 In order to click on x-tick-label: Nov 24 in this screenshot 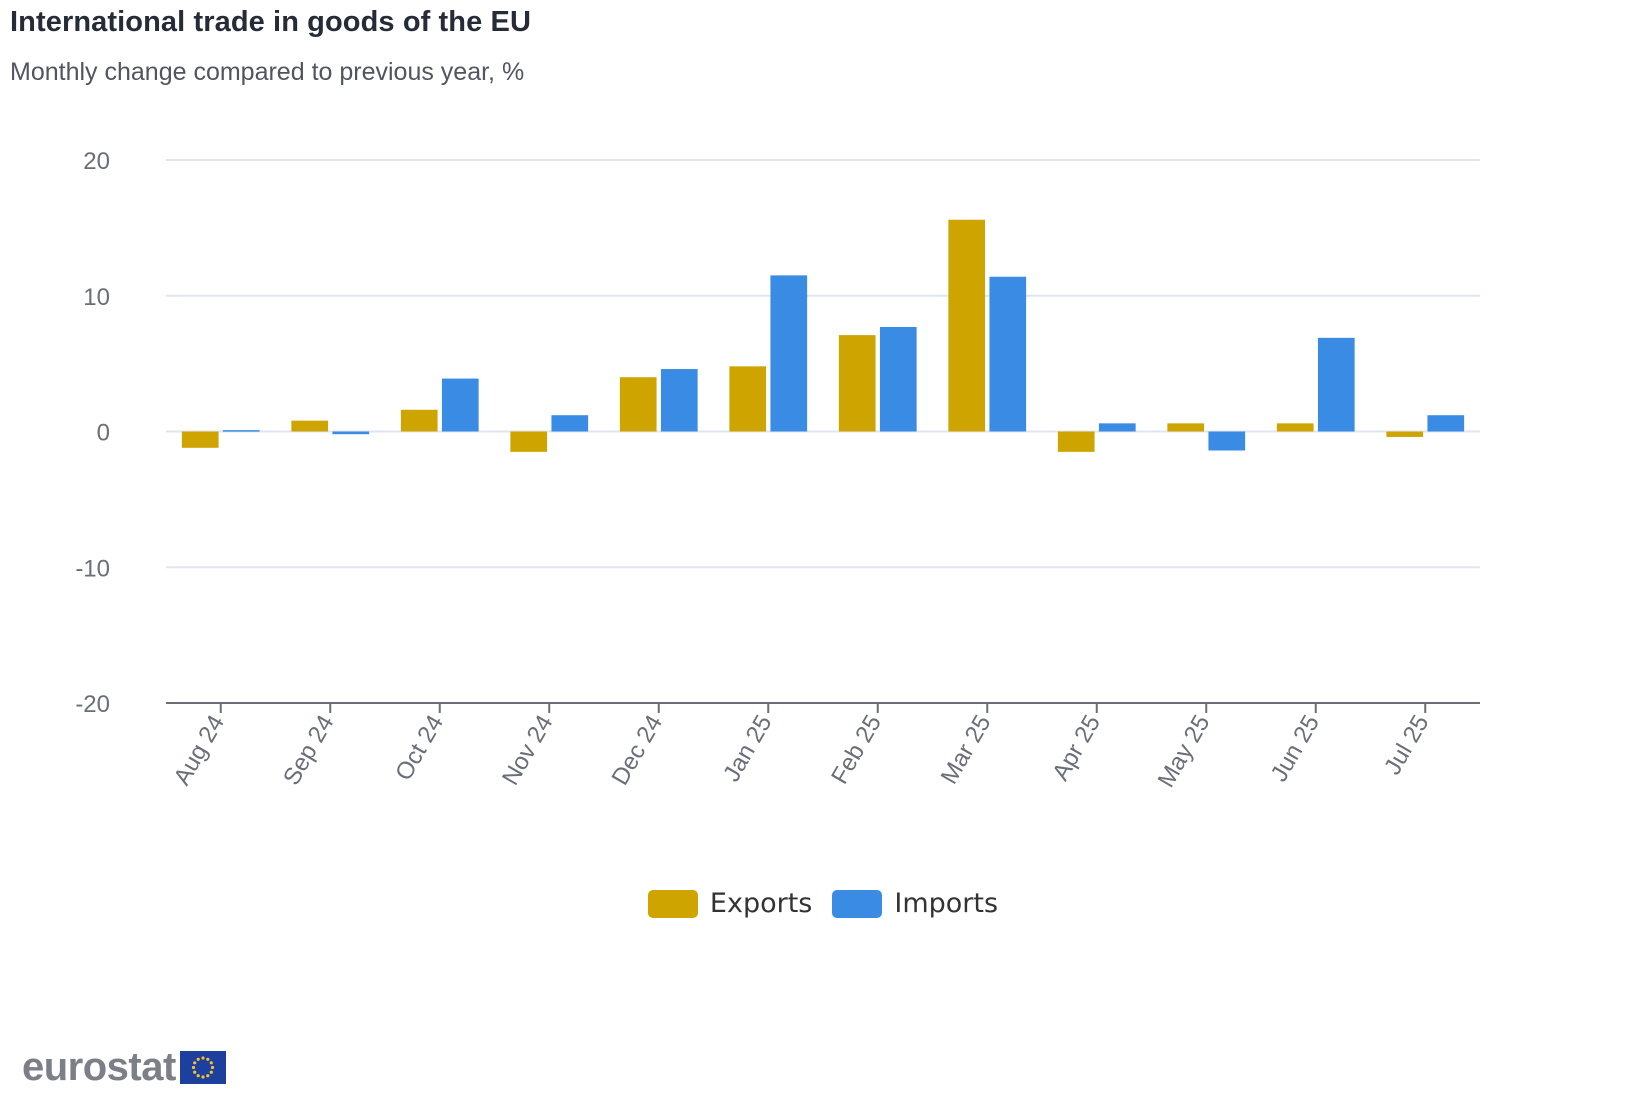, I will do `click(527, 750)`.